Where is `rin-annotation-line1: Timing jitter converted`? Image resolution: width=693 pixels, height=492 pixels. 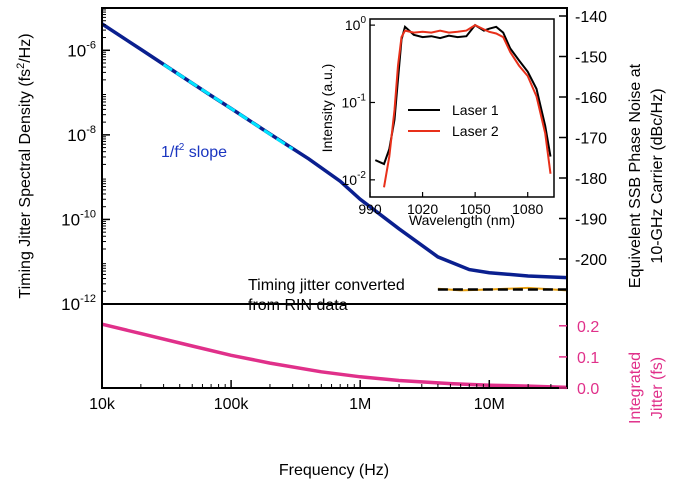
rin-annotation-line1: Timing jitter converted is located at coordinates (326, 285).